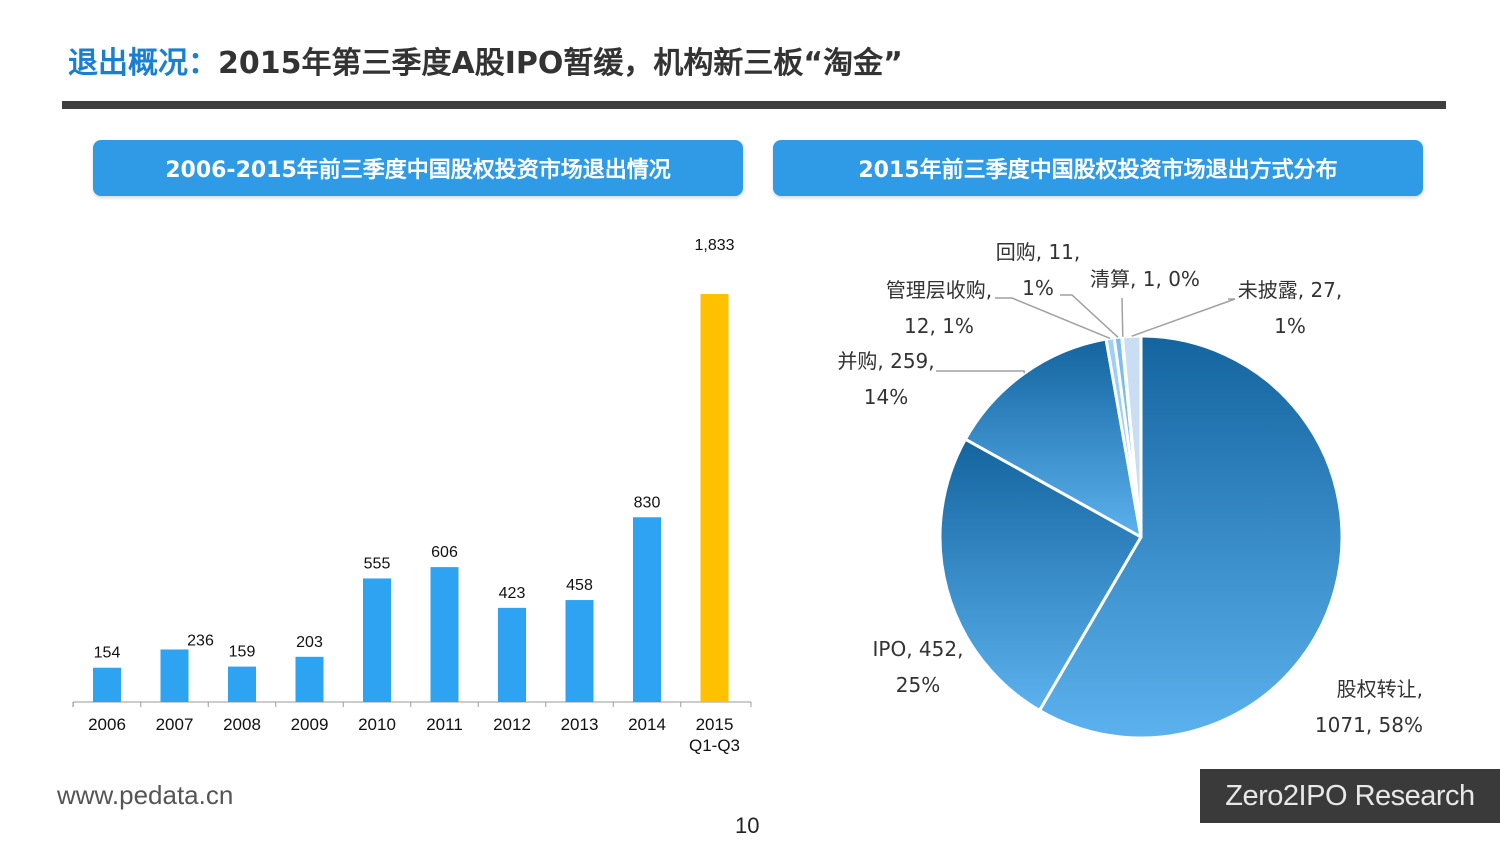 This screenshot has height=844, width=1500. What do you see at coordinates (560, 63) in the screenshot?
I see `page-title-rest: 2015年第三季度A股IPO暂缓，机构新三板“淘金”` at bounding box center [560, 63].